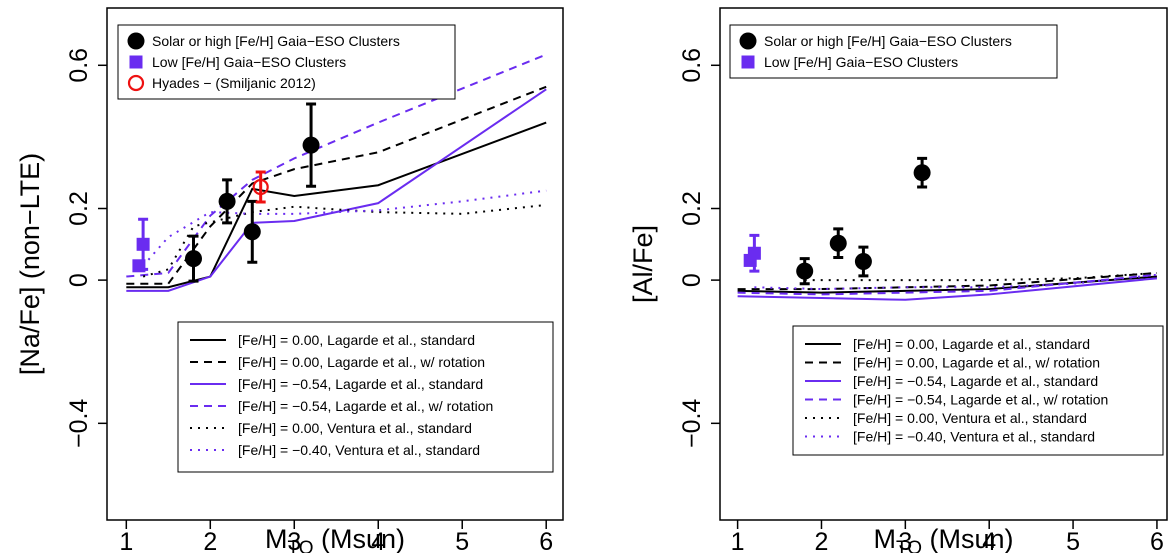 The height and width of the screenshot is (553, 1168). What do you see at coordinates (947, 228) in the screenshot?
I see `plot-area` at bounding box center [947, 228].